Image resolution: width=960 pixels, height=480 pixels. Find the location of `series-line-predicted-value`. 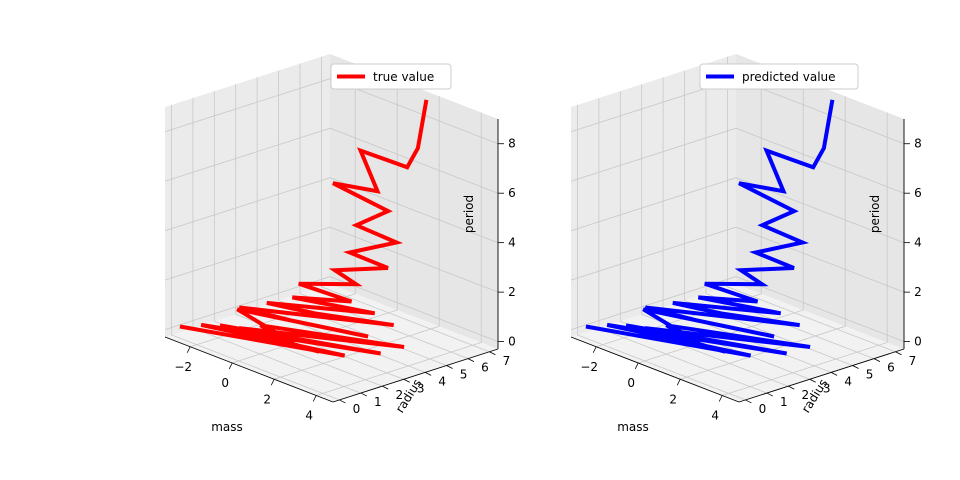

series-line-predicted-value is located at coordinates (710, 228).